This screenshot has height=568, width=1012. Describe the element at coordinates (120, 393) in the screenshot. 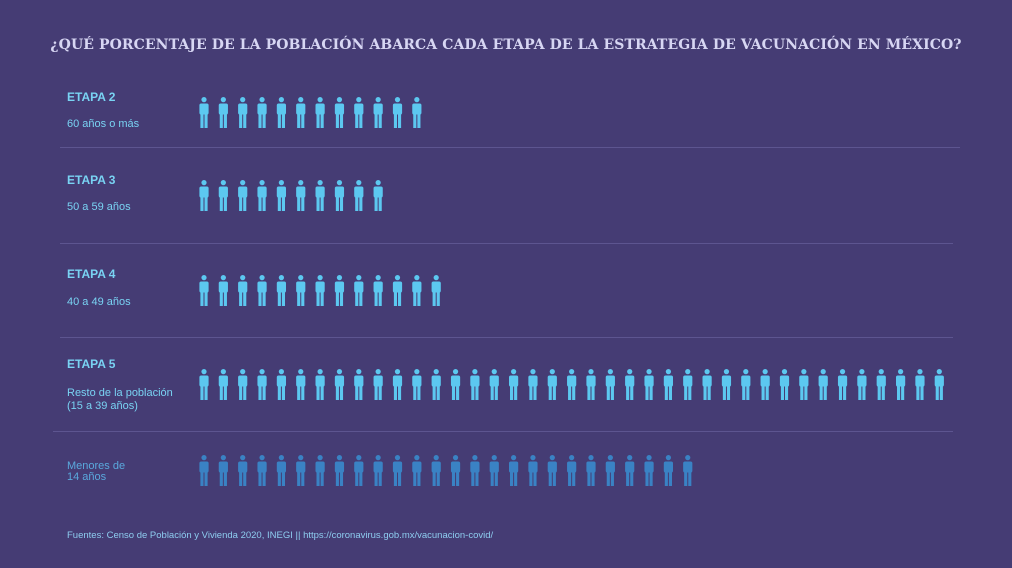

I see `row-sublabel-etapa-5-line1: Resto de la población` at that location.